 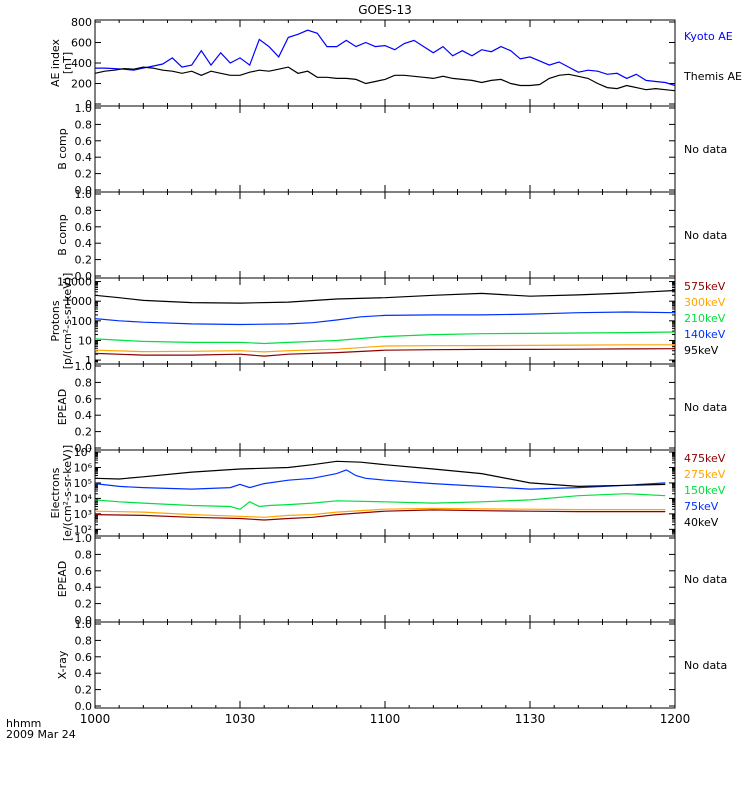 I want to click on y-tick-label: 10², so click(x=83, y=529).